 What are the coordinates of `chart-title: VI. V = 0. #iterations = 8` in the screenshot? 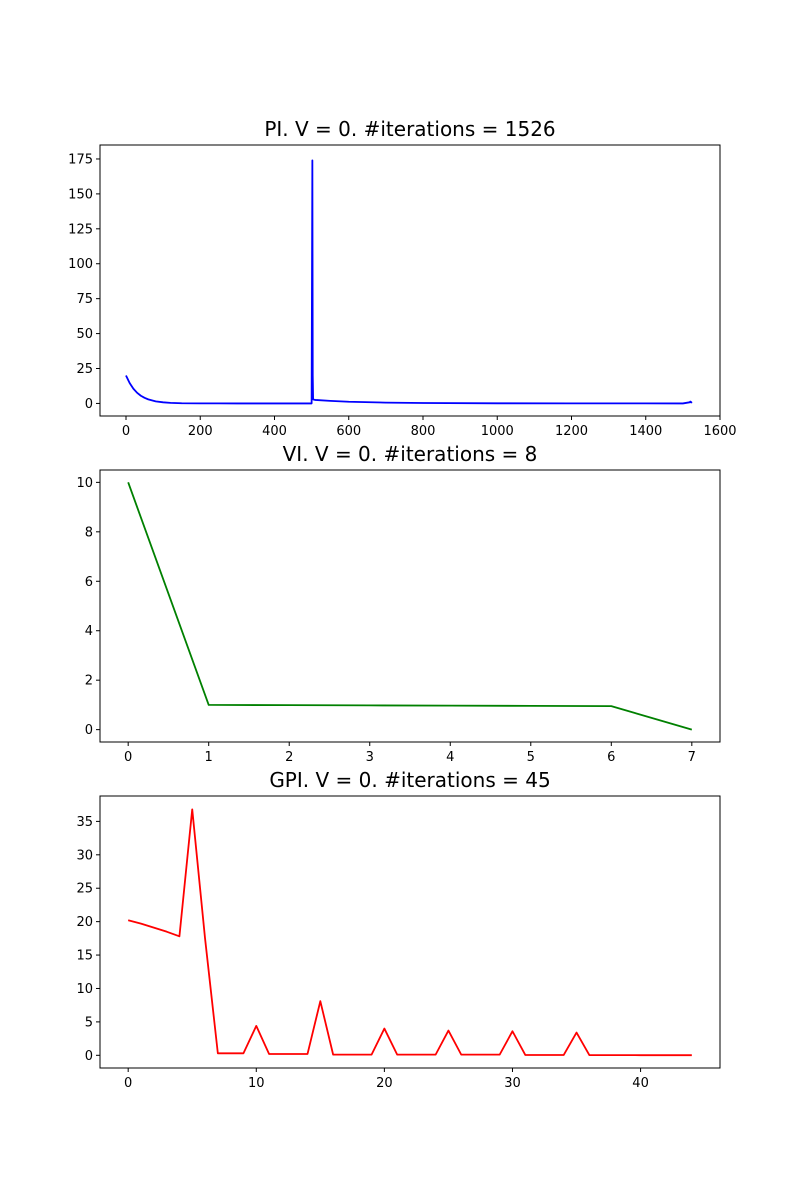 It's located at (410, 454).